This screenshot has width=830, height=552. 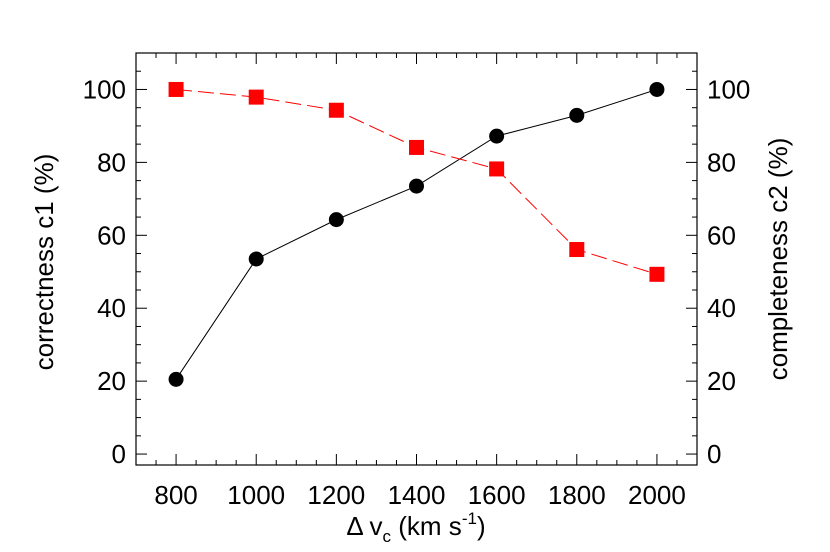 What do you see at coordinates (417, 495) in the screenshot?
I see `x-tick-label: 1400` at bounding box center [417, 495].